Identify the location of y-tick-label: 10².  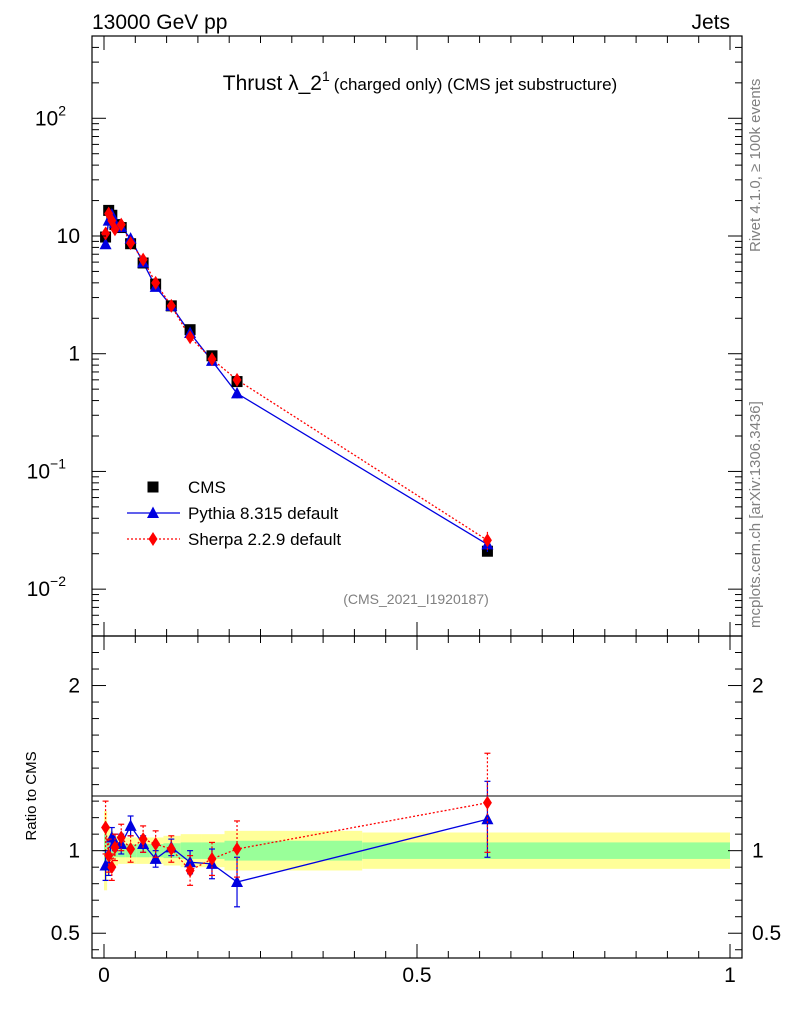
(50, 116).